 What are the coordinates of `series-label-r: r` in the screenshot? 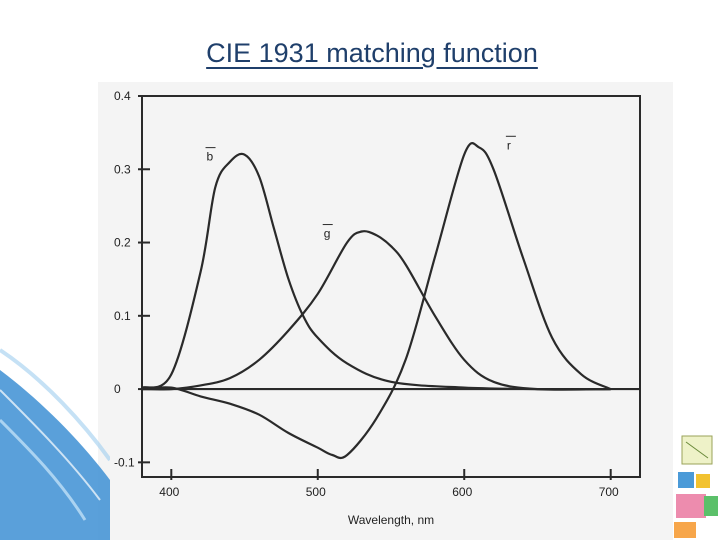 It's located at (509, 145).